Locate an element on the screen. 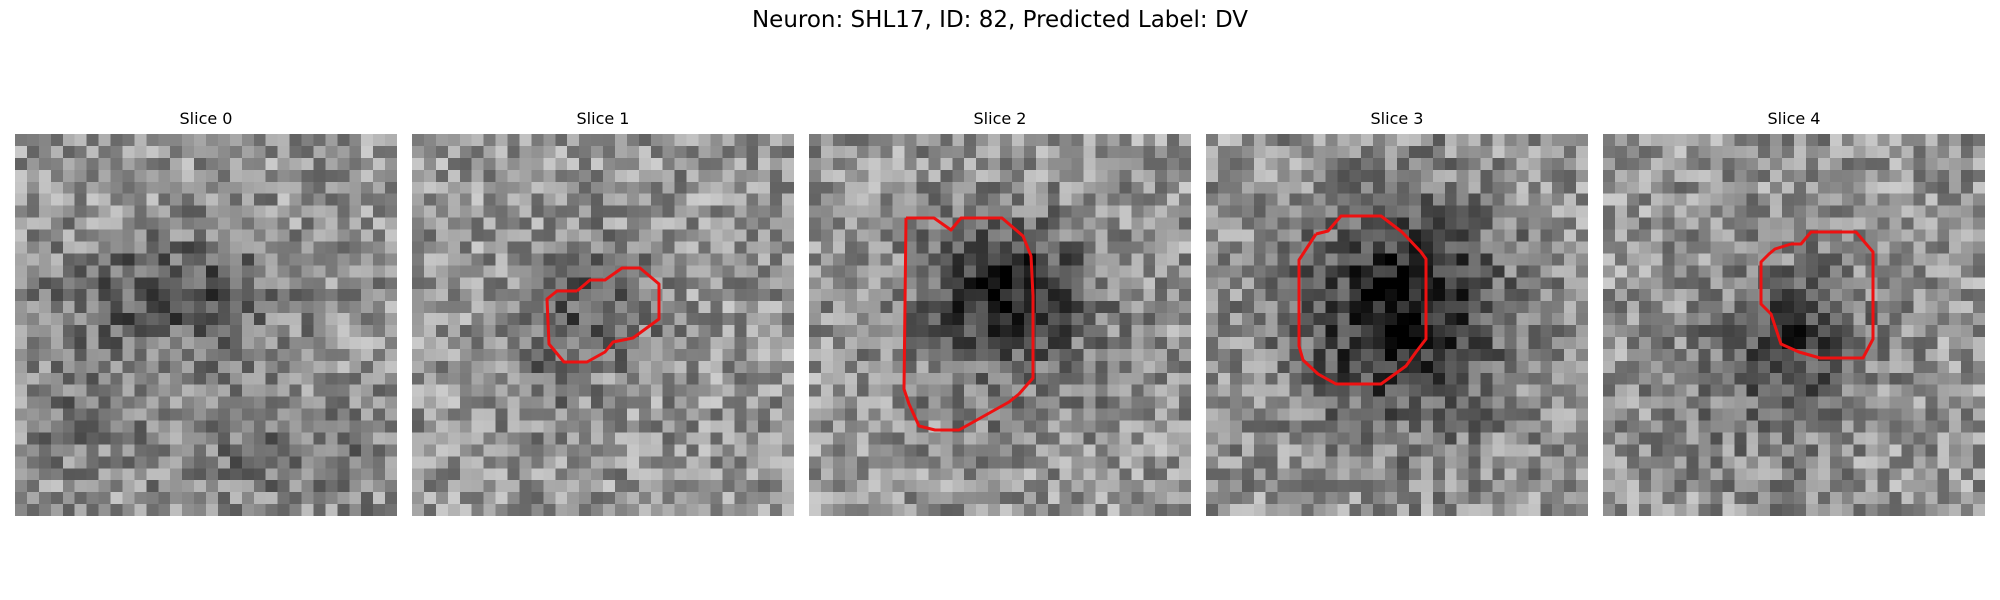 Image resolution: width=2000 pixels, height=600 pixels. slice-title-4: Slice 4 is located at coordinates (1794, 118).